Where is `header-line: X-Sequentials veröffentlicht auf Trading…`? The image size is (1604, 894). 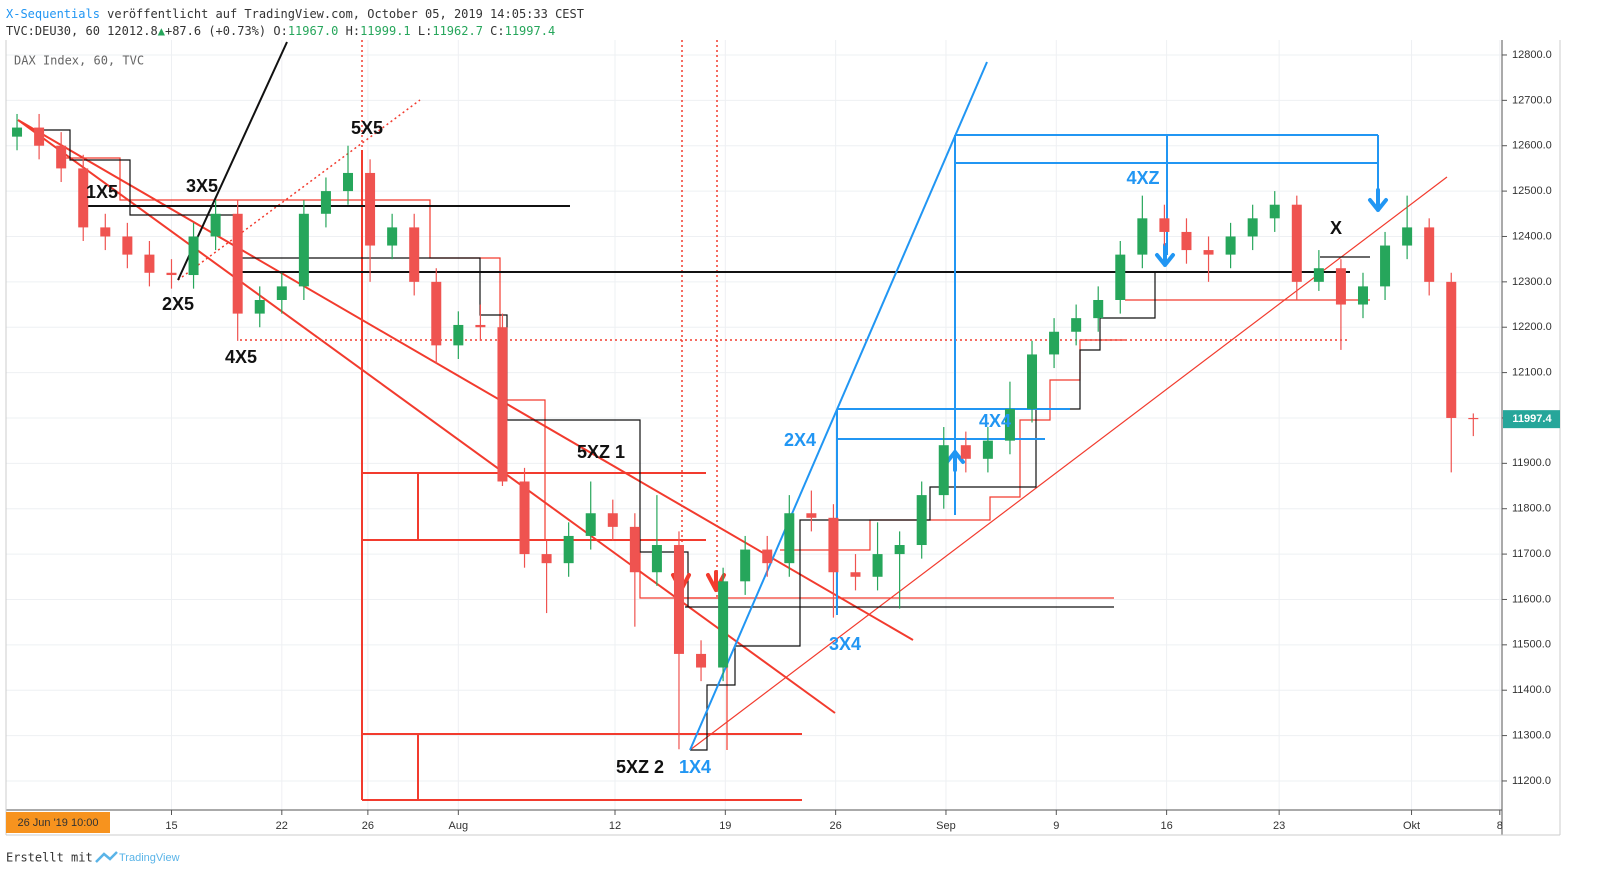 header-line: X-Sequentials veröffentlicht auf Trading… is located at coordinates (295, 14).